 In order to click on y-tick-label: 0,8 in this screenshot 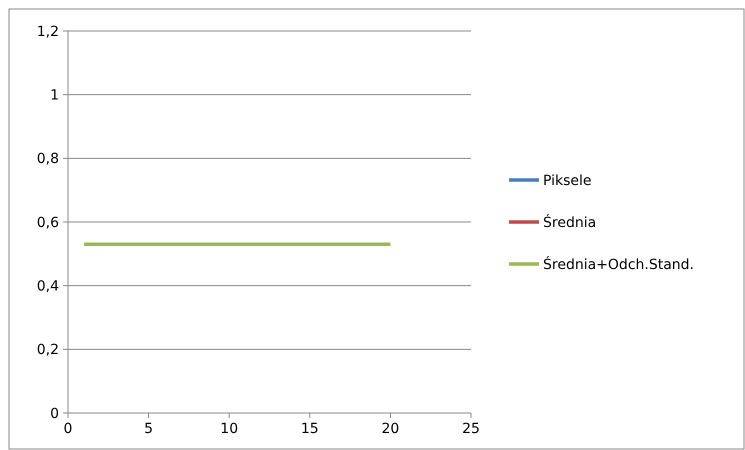, I will do `click(47, 159)`.